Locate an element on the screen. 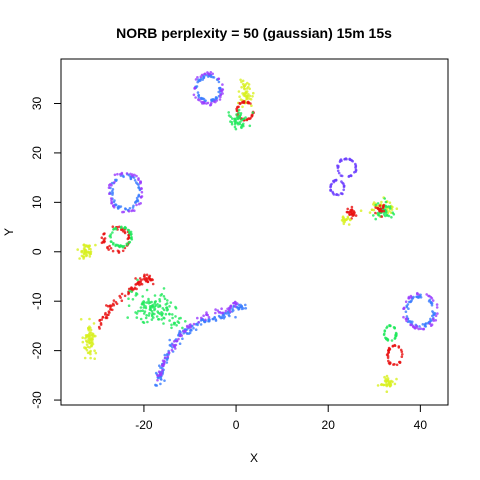 The image size is (480, 480). x-tick-label: 20 is located at coordinates (329, 425).